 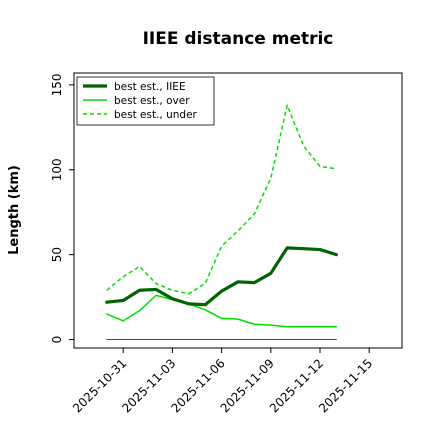 I want to click on series-line-best-est-over, so click(x=222, y=311).